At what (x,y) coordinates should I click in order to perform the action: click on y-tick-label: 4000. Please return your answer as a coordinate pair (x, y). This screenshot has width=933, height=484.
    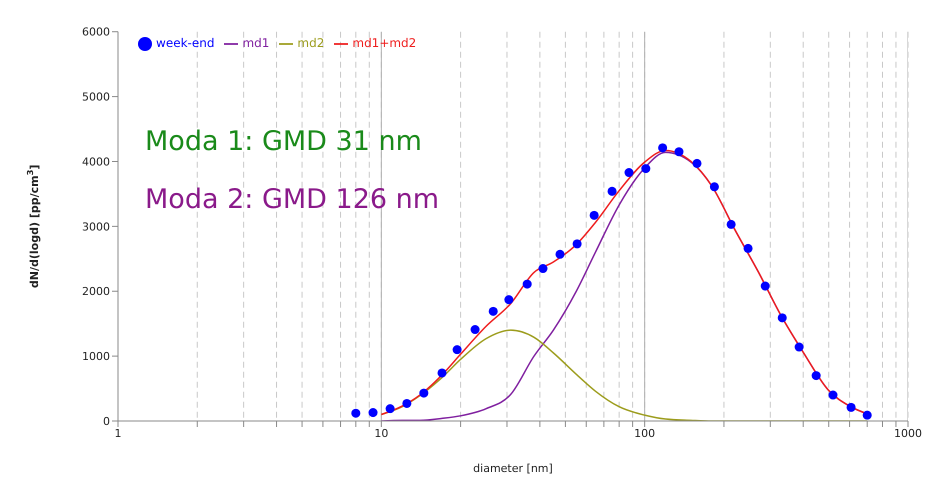
    Looking at the image, I should click on (96, 161).